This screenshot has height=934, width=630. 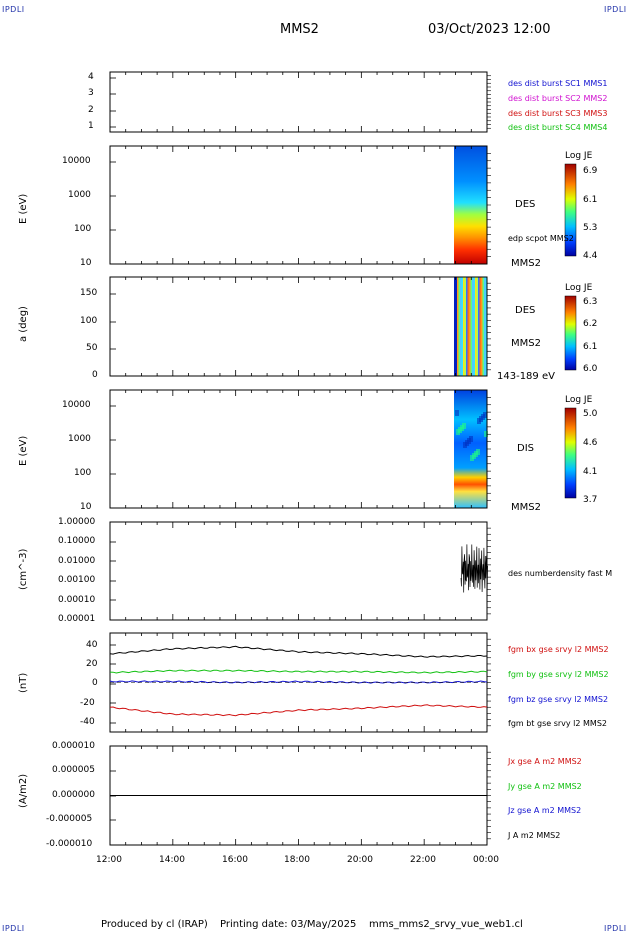 What do you see at coordinates (92, 664) in the screenshot?
I see `bfield-tick-20: 20` at bounding box center [92, 664].